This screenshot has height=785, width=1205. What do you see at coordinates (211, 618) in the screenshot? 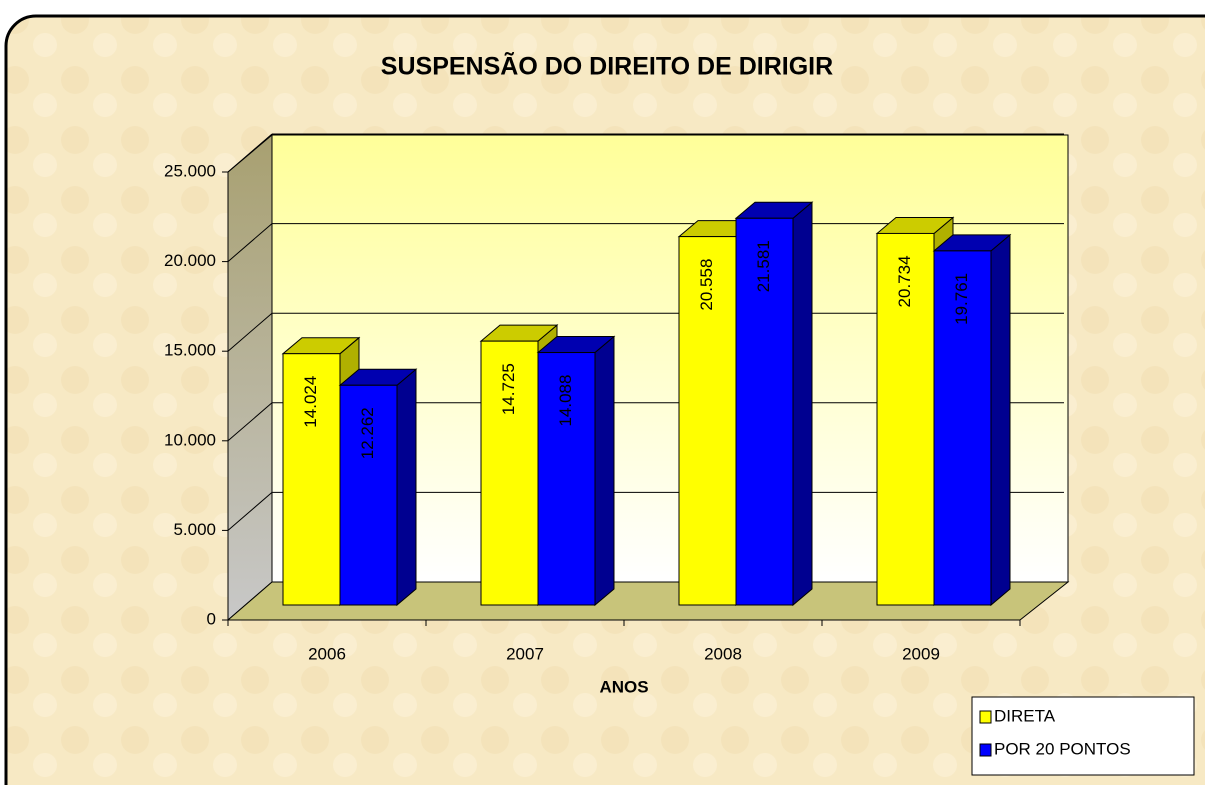
I see `y-tick-label: 0` at bounding box center [211, 618].